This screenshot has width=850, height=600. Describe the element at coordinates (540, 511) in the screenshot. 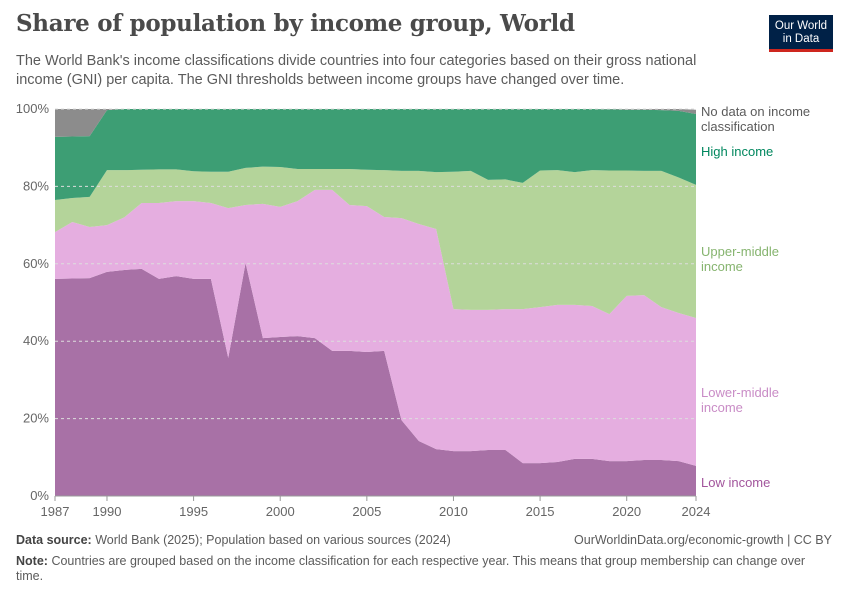

I see `x-tick-label: 2015` at that location.